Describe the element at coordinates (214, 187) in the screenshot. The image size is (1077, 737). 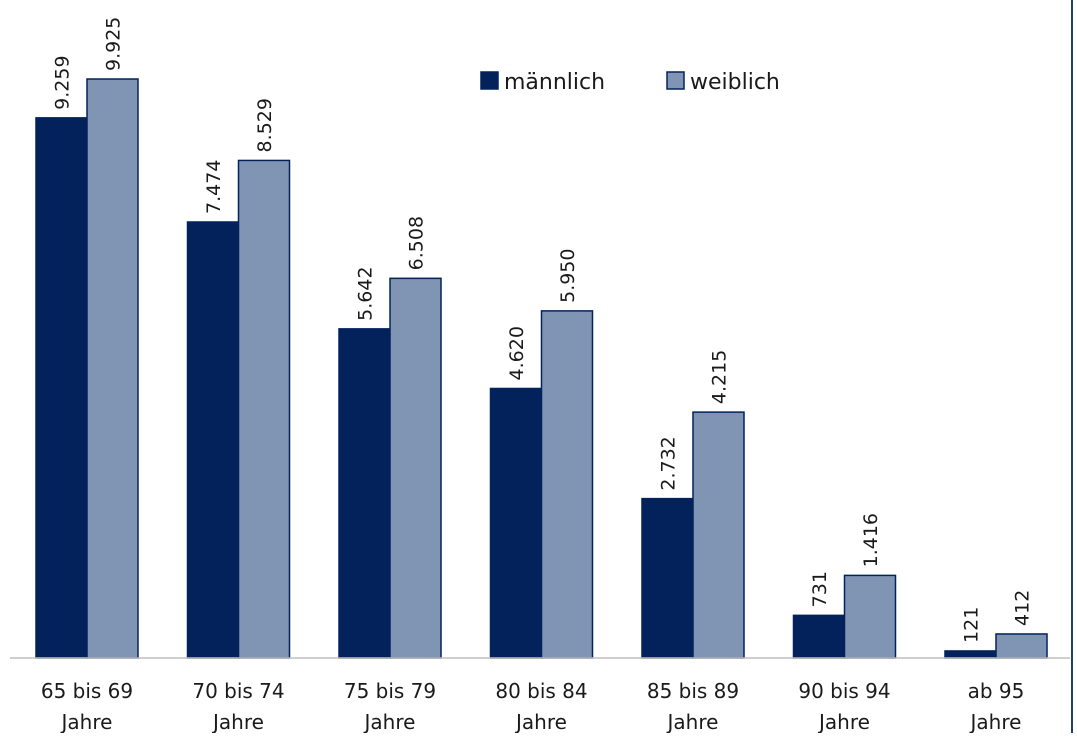
I see `data-label-male-1: 7.474` at that location.